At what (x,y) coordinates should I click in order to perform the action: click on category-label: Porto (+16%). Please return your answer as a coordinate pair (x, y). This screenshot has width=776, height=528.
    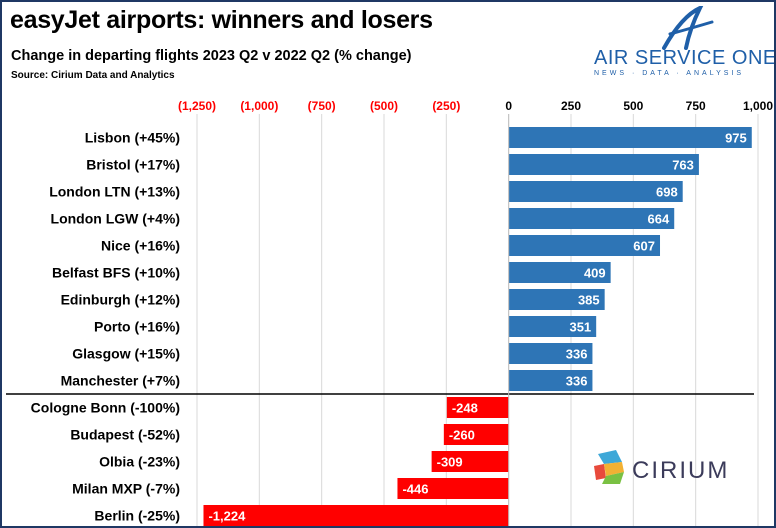
    Looking at the image, I should click on (137, 327).